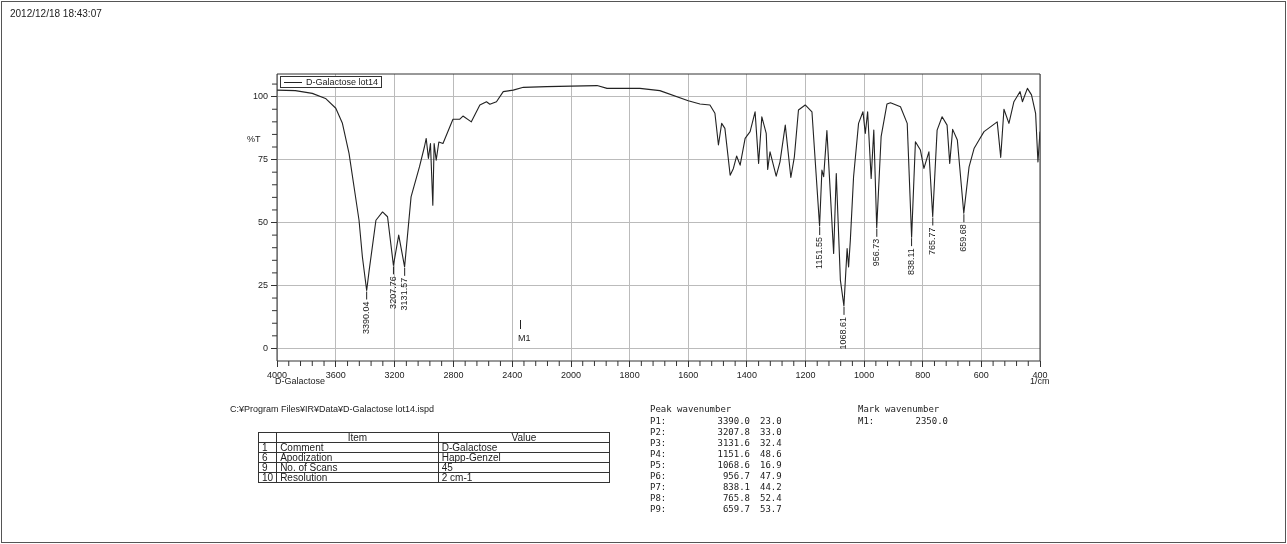 The height and width of the screenshot is (544, 1287). I want to click on annotation: M1, so click(524, 338).